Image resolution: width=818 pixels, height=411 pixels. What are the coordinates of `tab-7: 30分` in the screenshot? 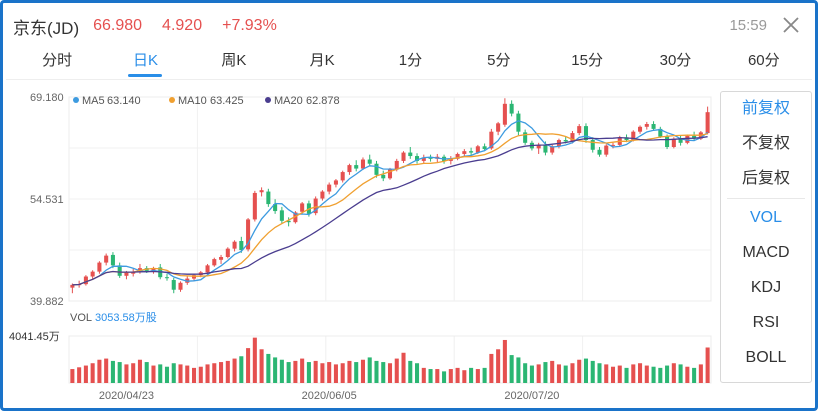 It's located at (675, 60).